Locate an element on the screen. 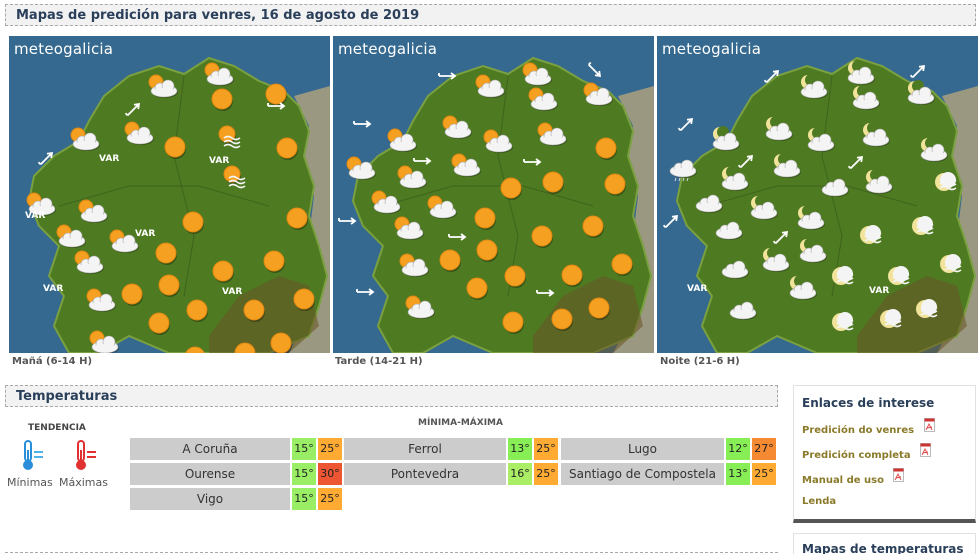  maps-temperaturas-panel: Mapas de temperaturas is located at coordinates (884, 543).